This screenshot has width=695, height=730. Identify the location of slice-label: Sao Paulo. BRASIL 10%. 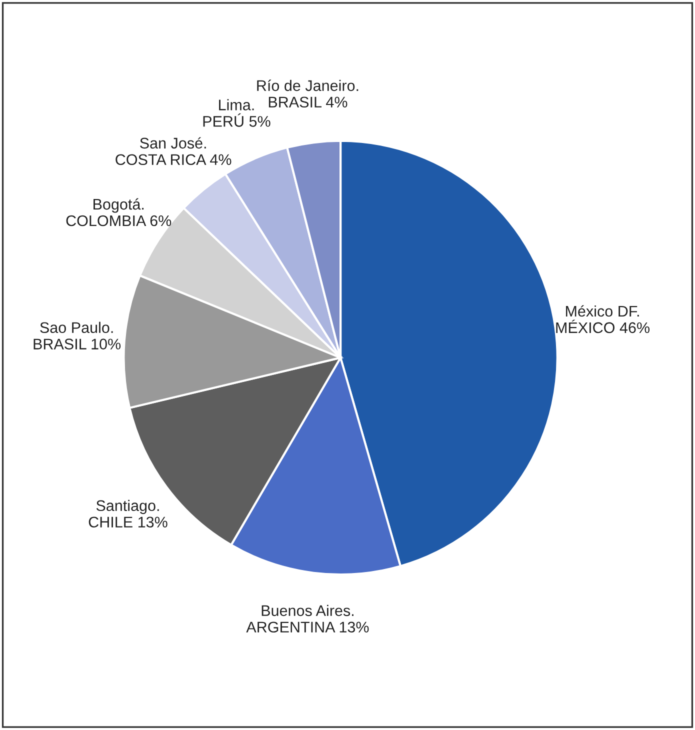
(77, 336).